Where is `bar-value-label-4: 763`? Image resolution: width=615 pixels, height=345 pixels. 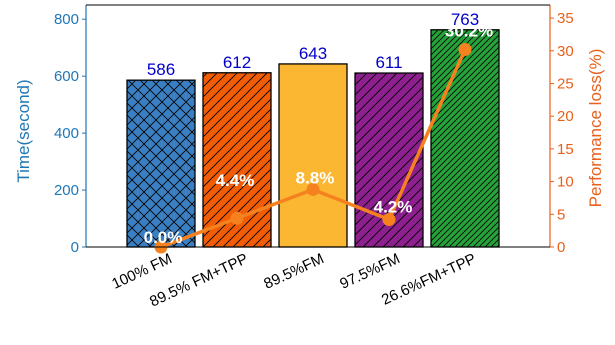 bar-value-label-4: 763 is located at coordinates (465, 19).